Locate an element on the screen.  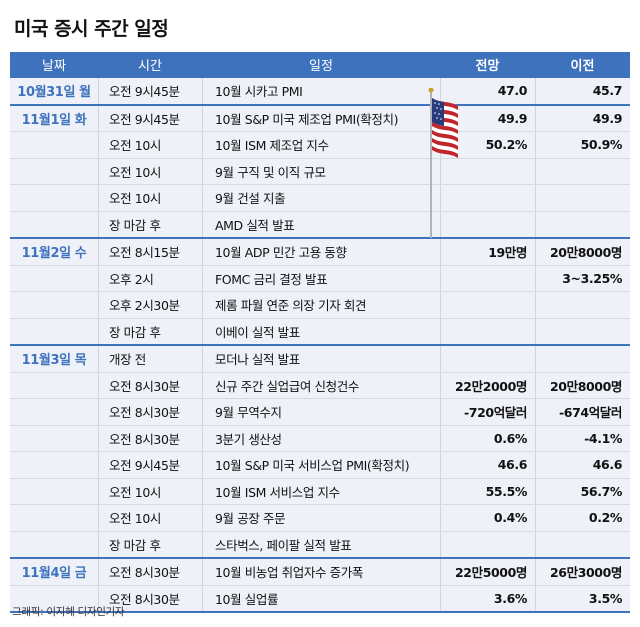
event-cell: 10월 S&P 미국 서비스업 PMI(확정치) is located at coordinates (321, 465).